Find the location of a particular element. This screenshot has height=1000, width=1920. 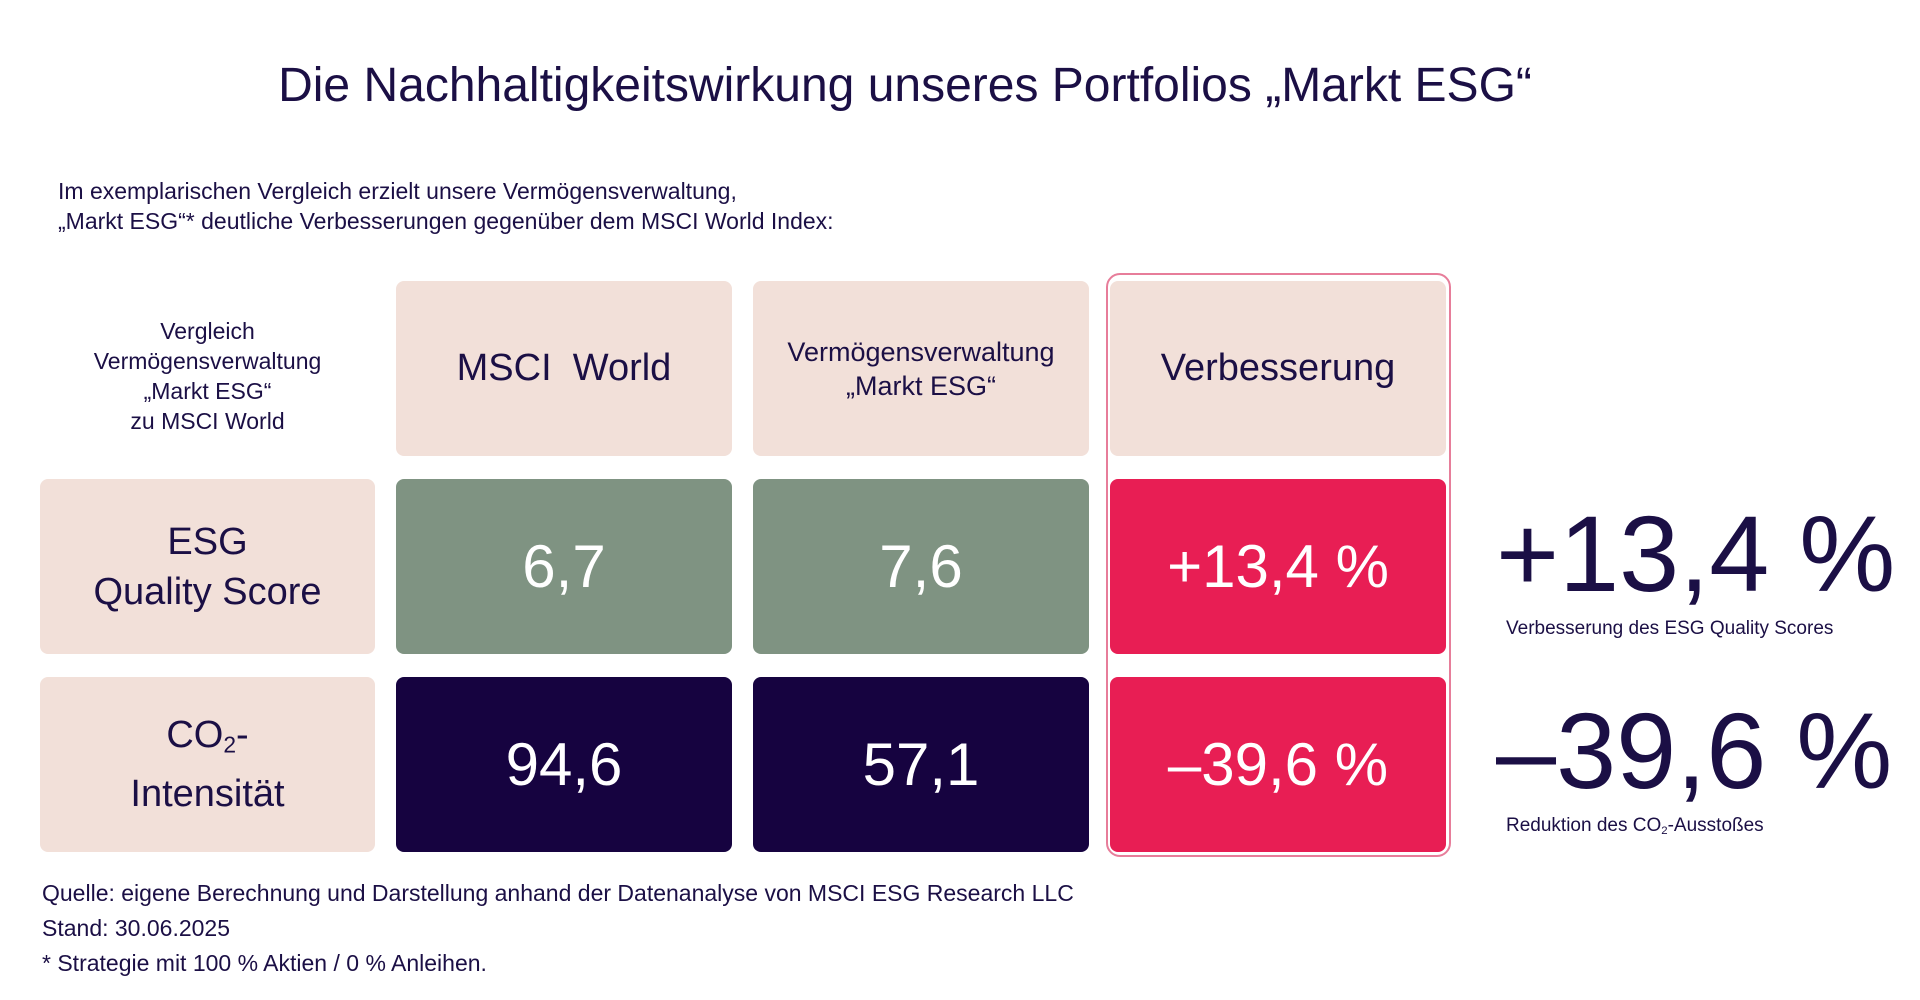

kpi-esg-value: +13,4 % is located at coordinates (1696, 553).